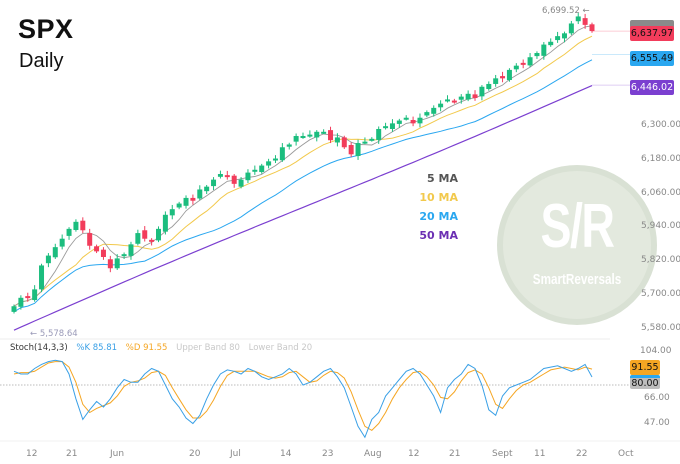  I want to click on legend-ma5: 5 MA, so click(428, 178).